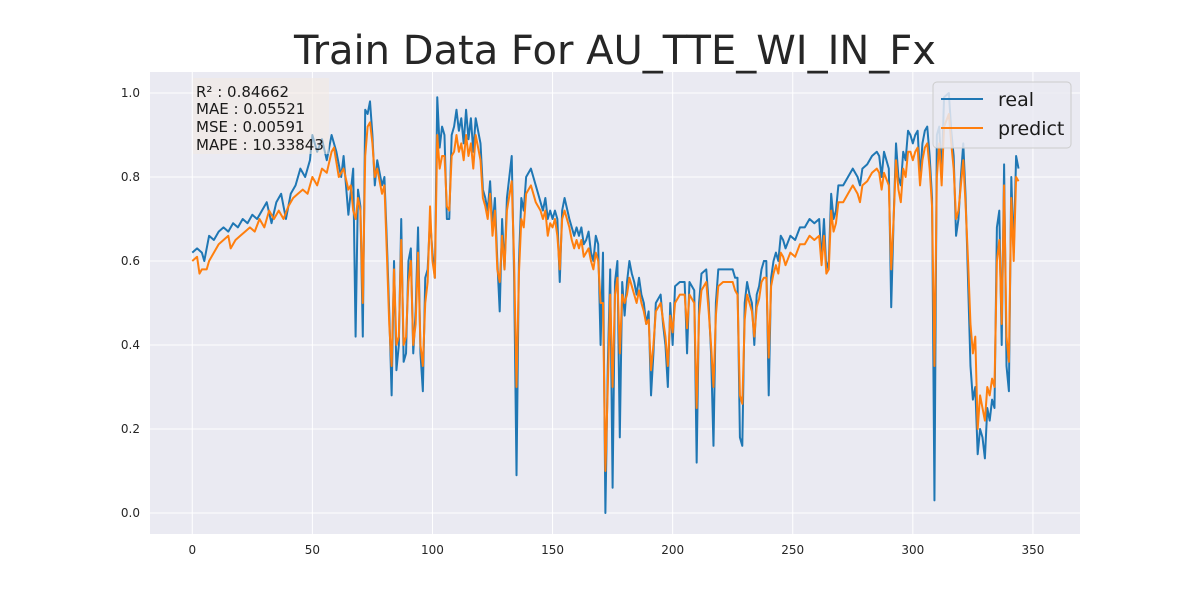 Image resolution: width=1200 pixels, height=600 pixels. Describe the element at coordinates (130, 429) in the screenshot. I see `y-tick-label: 0.2` at that location.